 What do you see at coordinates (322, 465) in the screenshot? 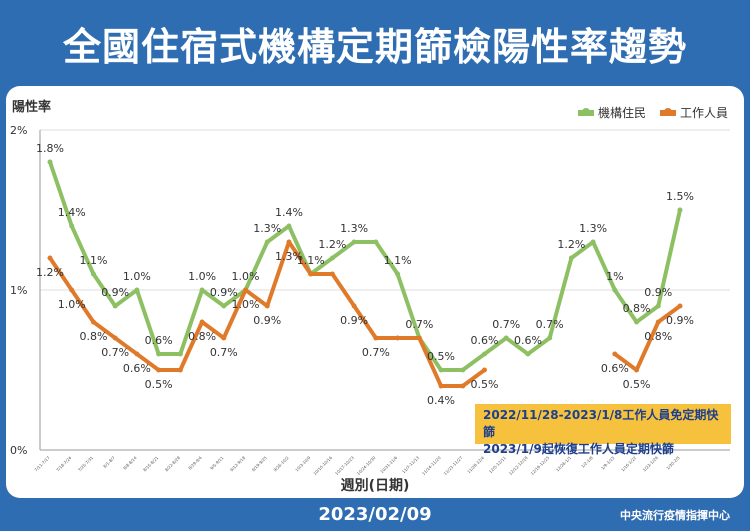
I see `x-tick-label: 10/10-10/16` at bounding box center [322, 465].